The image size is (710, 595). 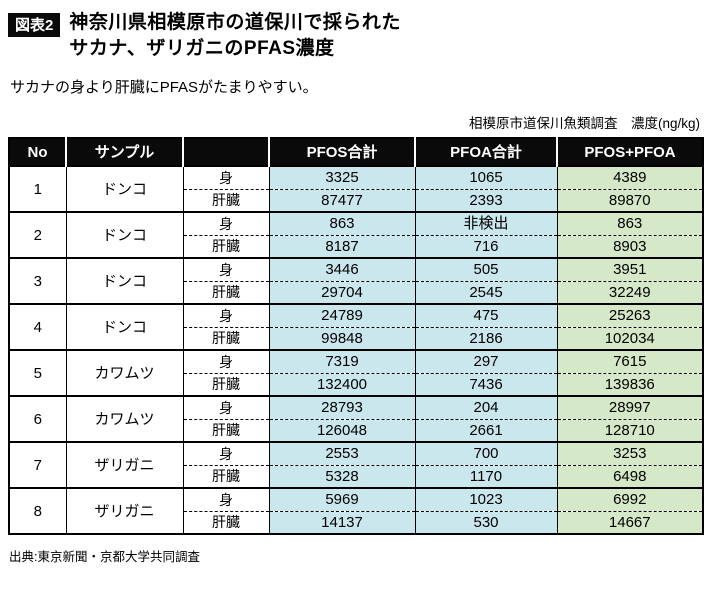 What do you see at coordinates (342, 269) in the screenshot?
I see `cell-pfos-body: 3446` at bounding box center [342, 269].